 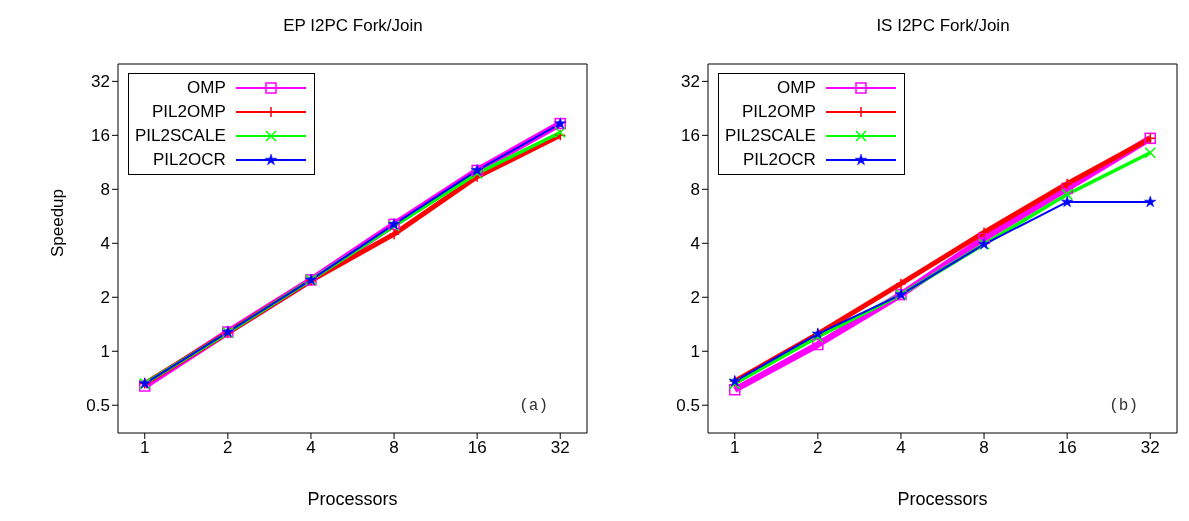 I want to click on y-axis-title: Speedup, so click(x=58, y=223).